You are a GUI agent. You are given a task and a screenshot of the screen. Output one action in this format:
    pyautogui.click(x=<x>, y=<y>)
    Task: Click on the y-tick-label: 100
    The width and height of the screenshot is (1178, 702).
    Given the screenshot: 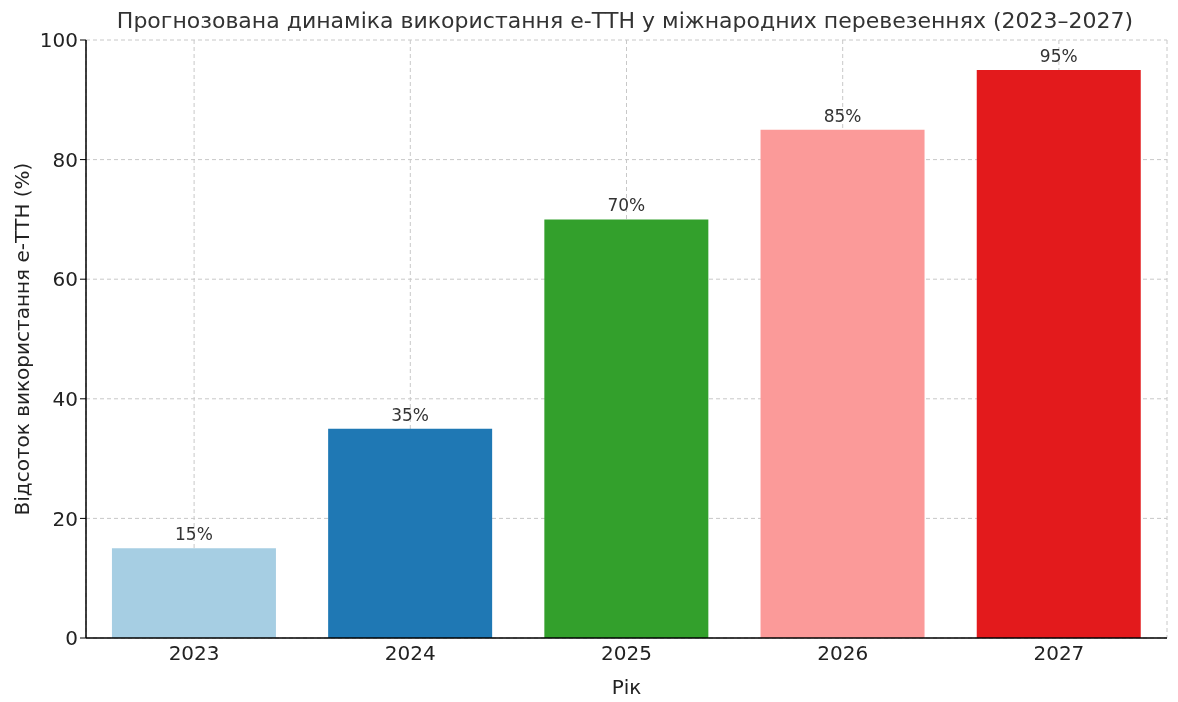 What is the action you would take?
    pyautogui.click(x=58, y=40)
    